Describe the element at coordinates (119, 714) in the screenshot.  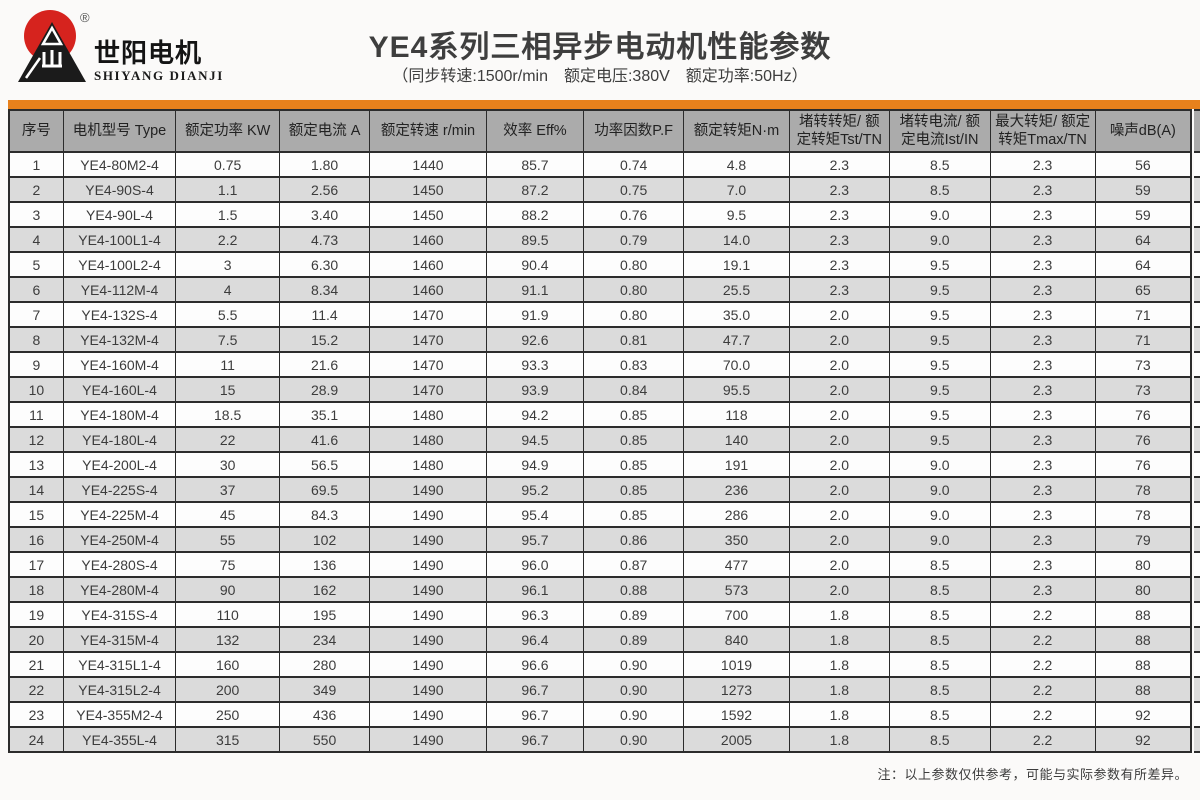
I see `cell: YE4-355M2-4` at that location.